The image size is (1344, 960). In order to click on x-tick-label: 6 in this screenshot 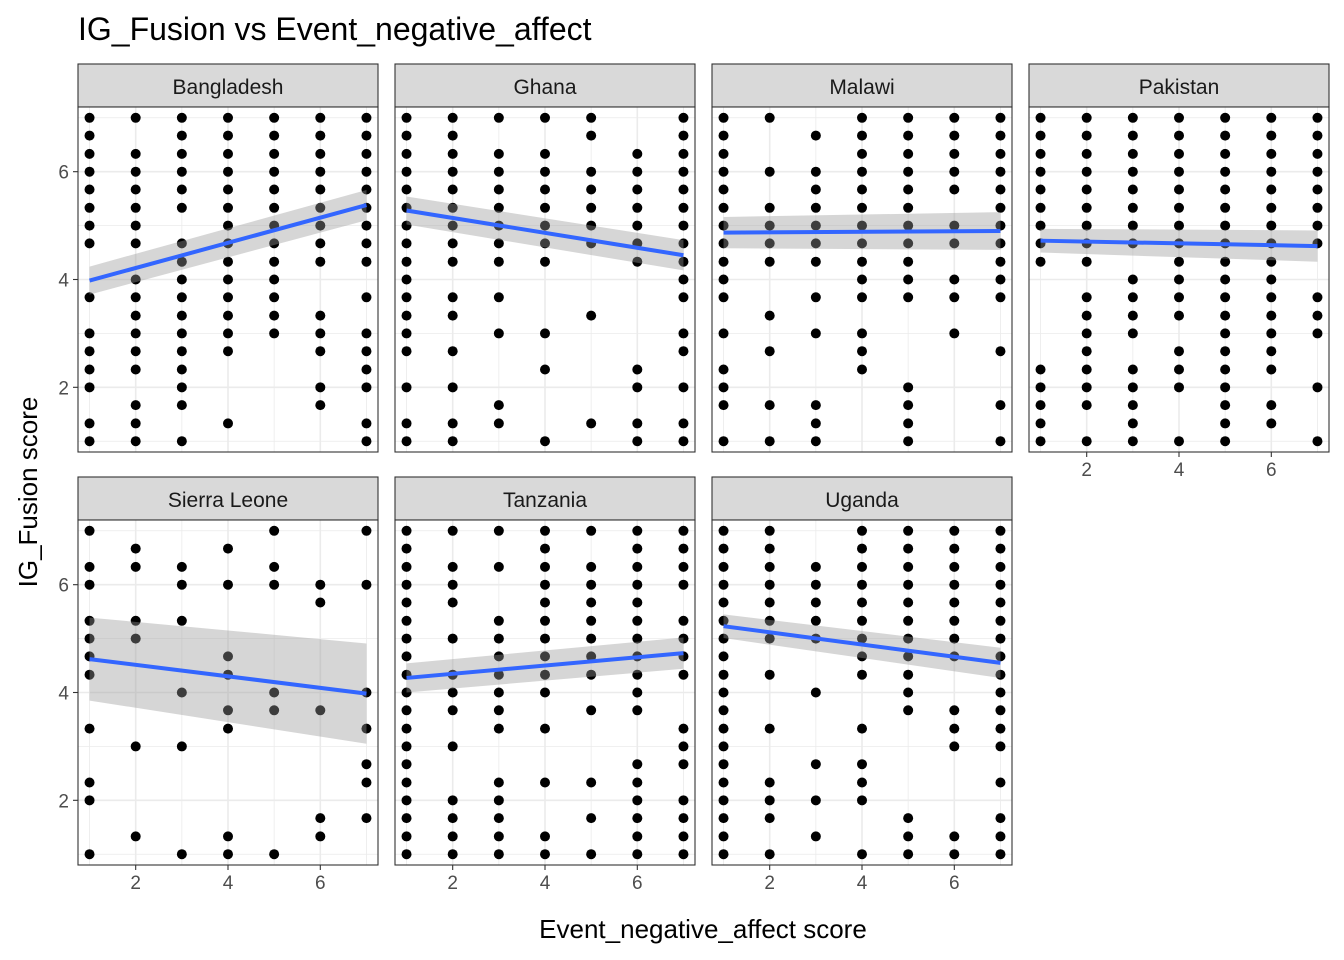, I will do `click(954, 883)`.